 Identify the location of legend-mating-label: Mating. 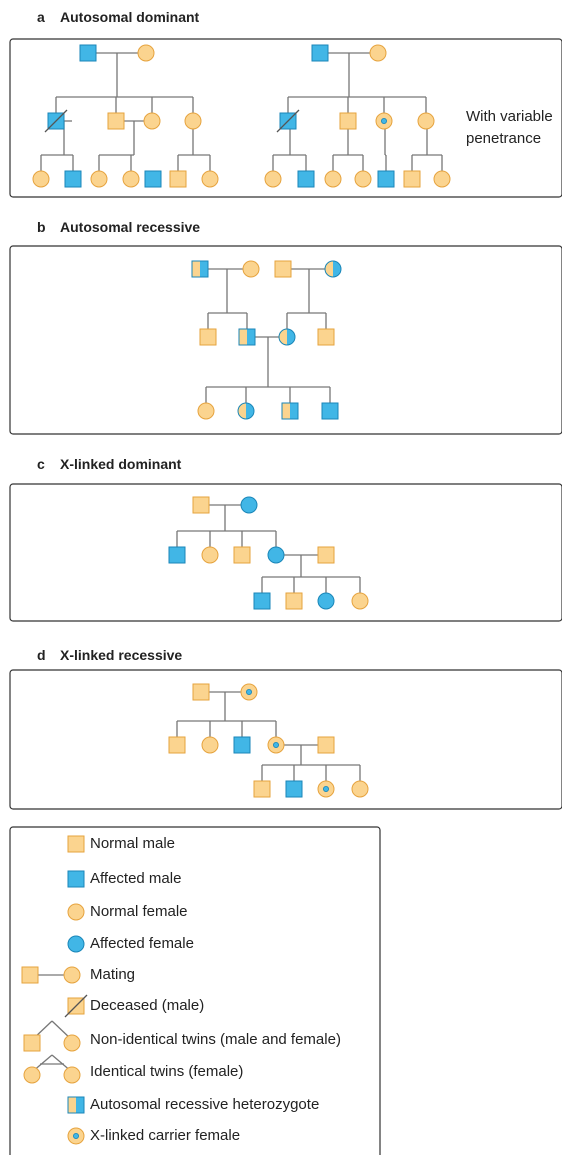
(113, 974).